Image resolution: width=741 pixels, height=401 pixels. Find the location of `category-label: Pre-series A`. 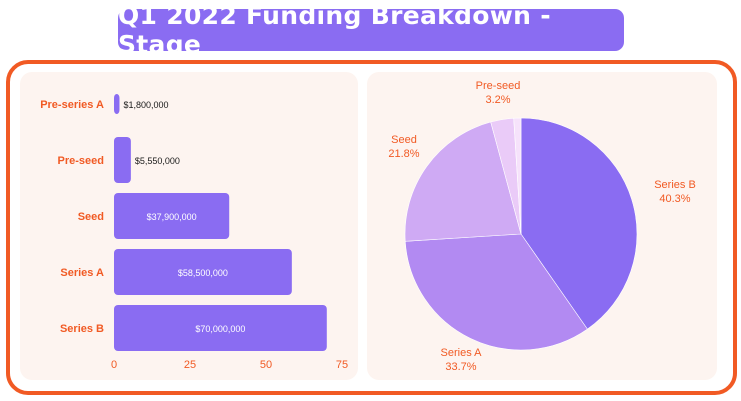

category-label: Pre-series A is located at coordinates (72, 105).